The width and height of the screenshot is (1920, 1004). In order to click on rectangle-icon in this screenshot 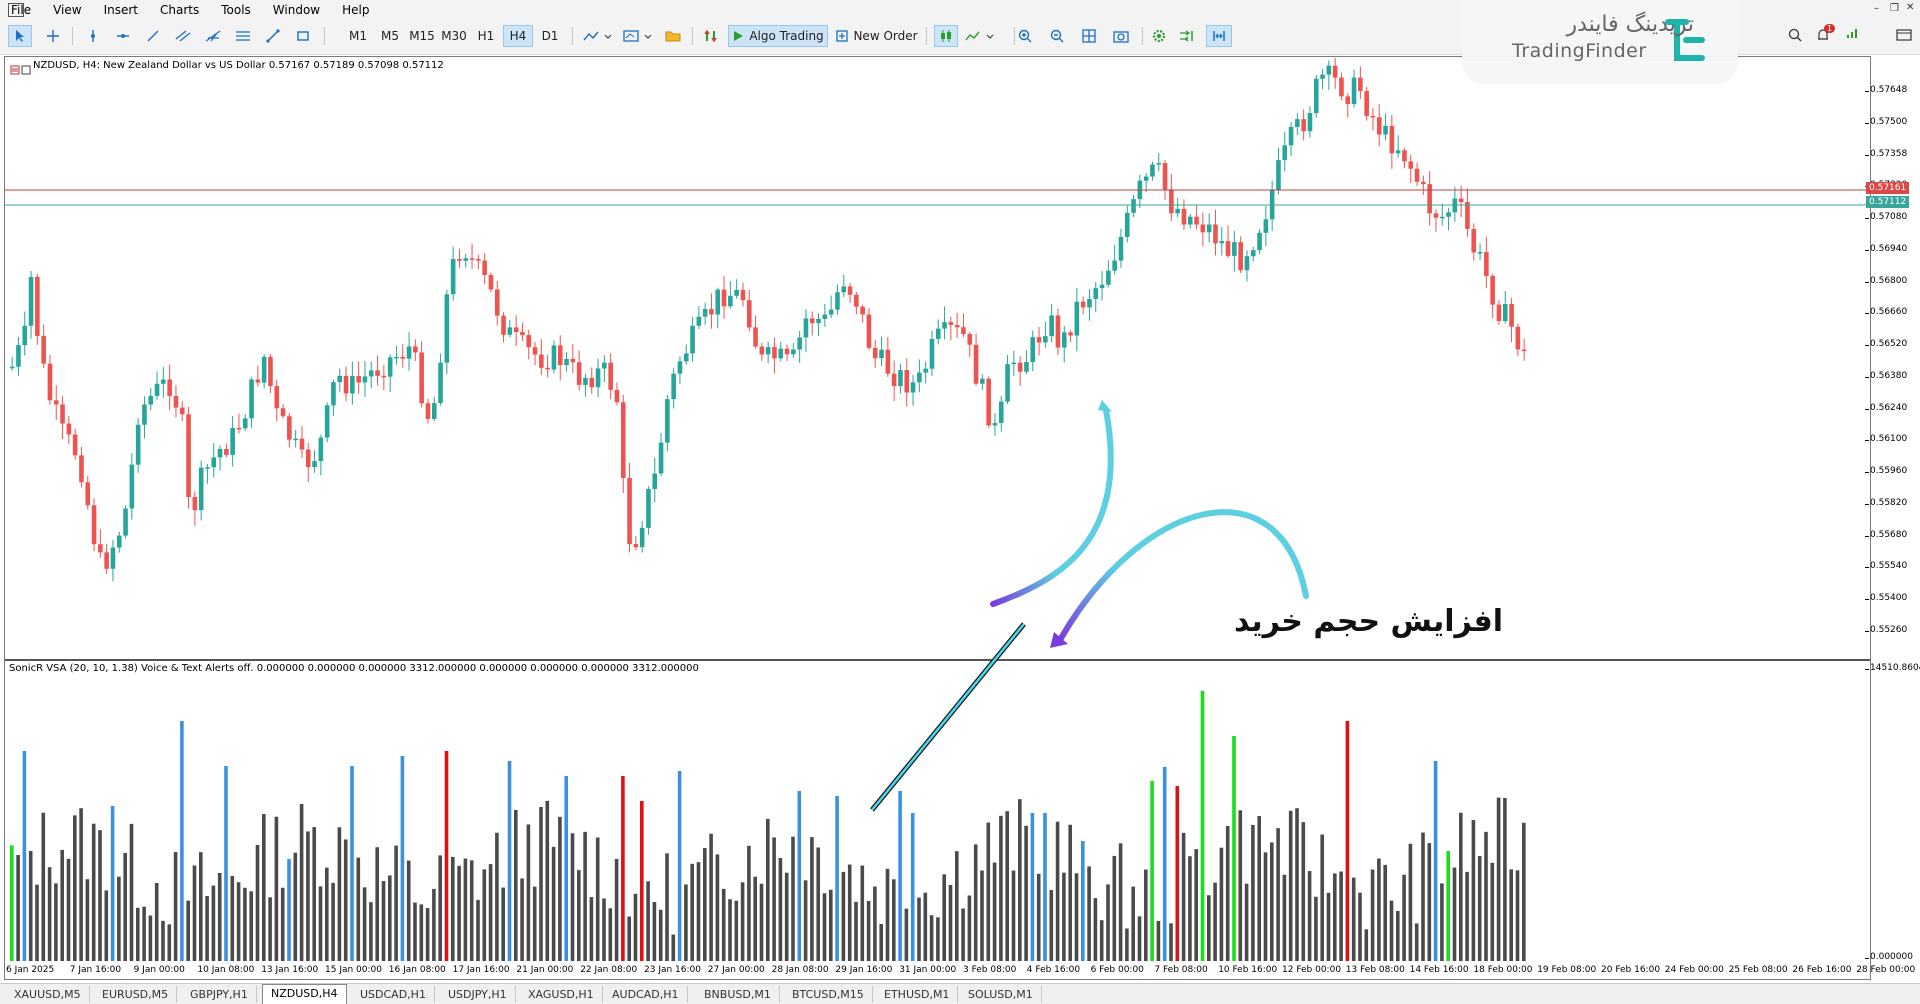, I will do `click(303, 36)`.